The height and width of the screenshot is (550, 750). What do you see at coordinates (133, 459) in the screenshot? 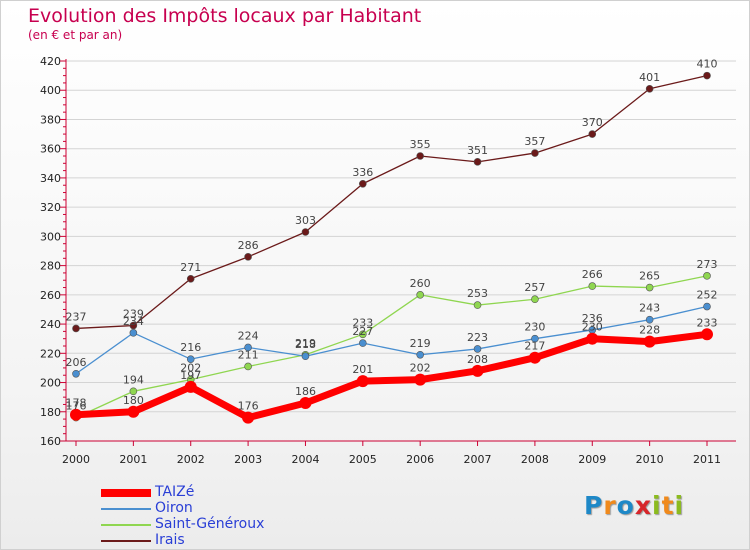
I see `x-tick-label: 2001` at bounding box center [133, 459].